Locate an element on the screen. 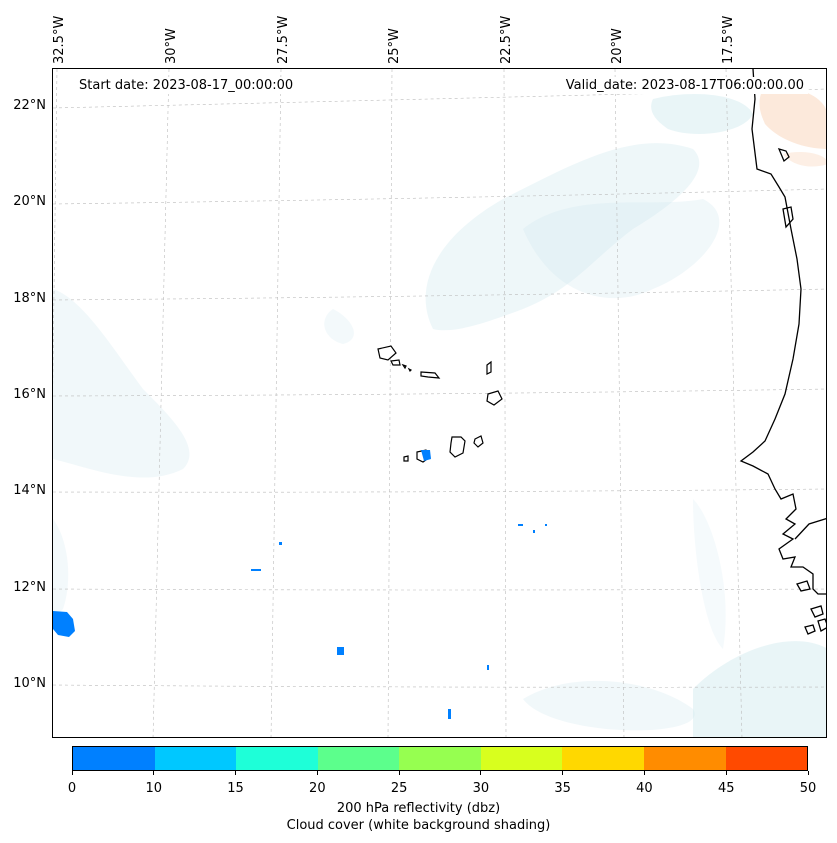  lon-label-20w: 20°W is located at coordinates (617, 46).